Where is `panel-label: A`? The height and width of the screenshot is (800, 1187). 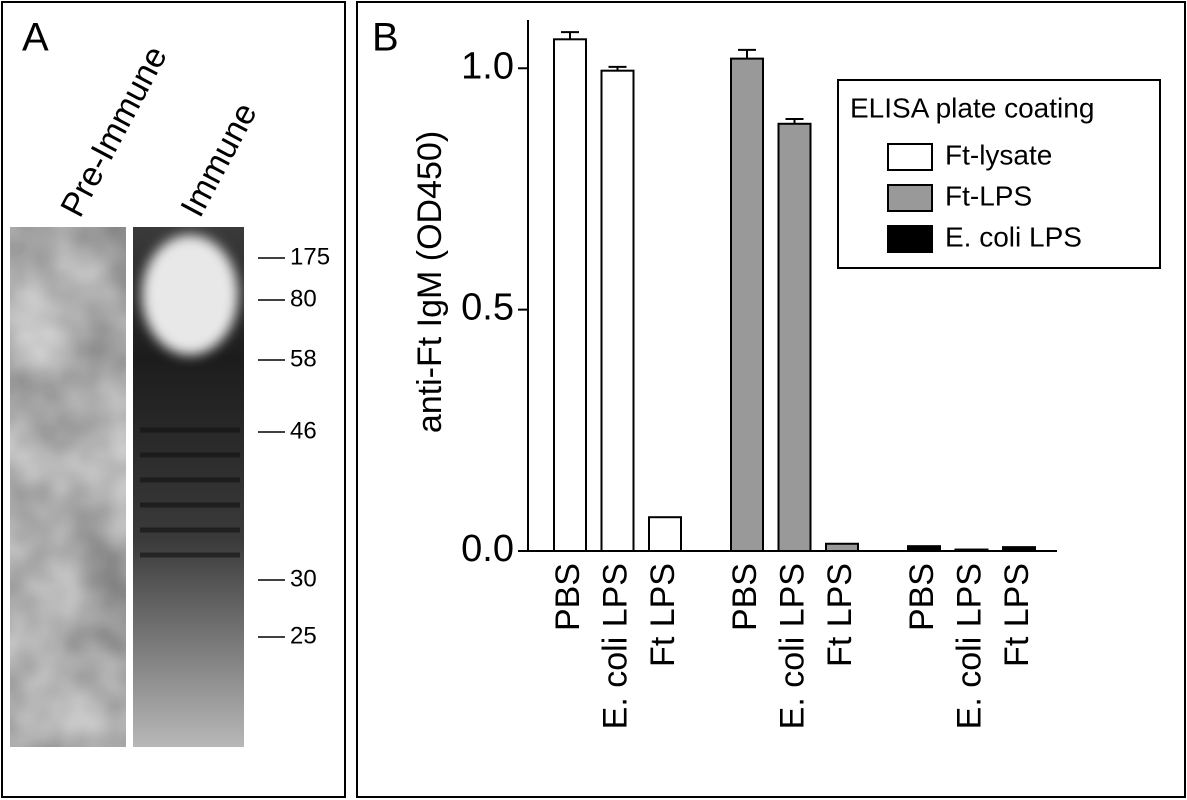
panel-label: A is located at coordinates (35, 38).